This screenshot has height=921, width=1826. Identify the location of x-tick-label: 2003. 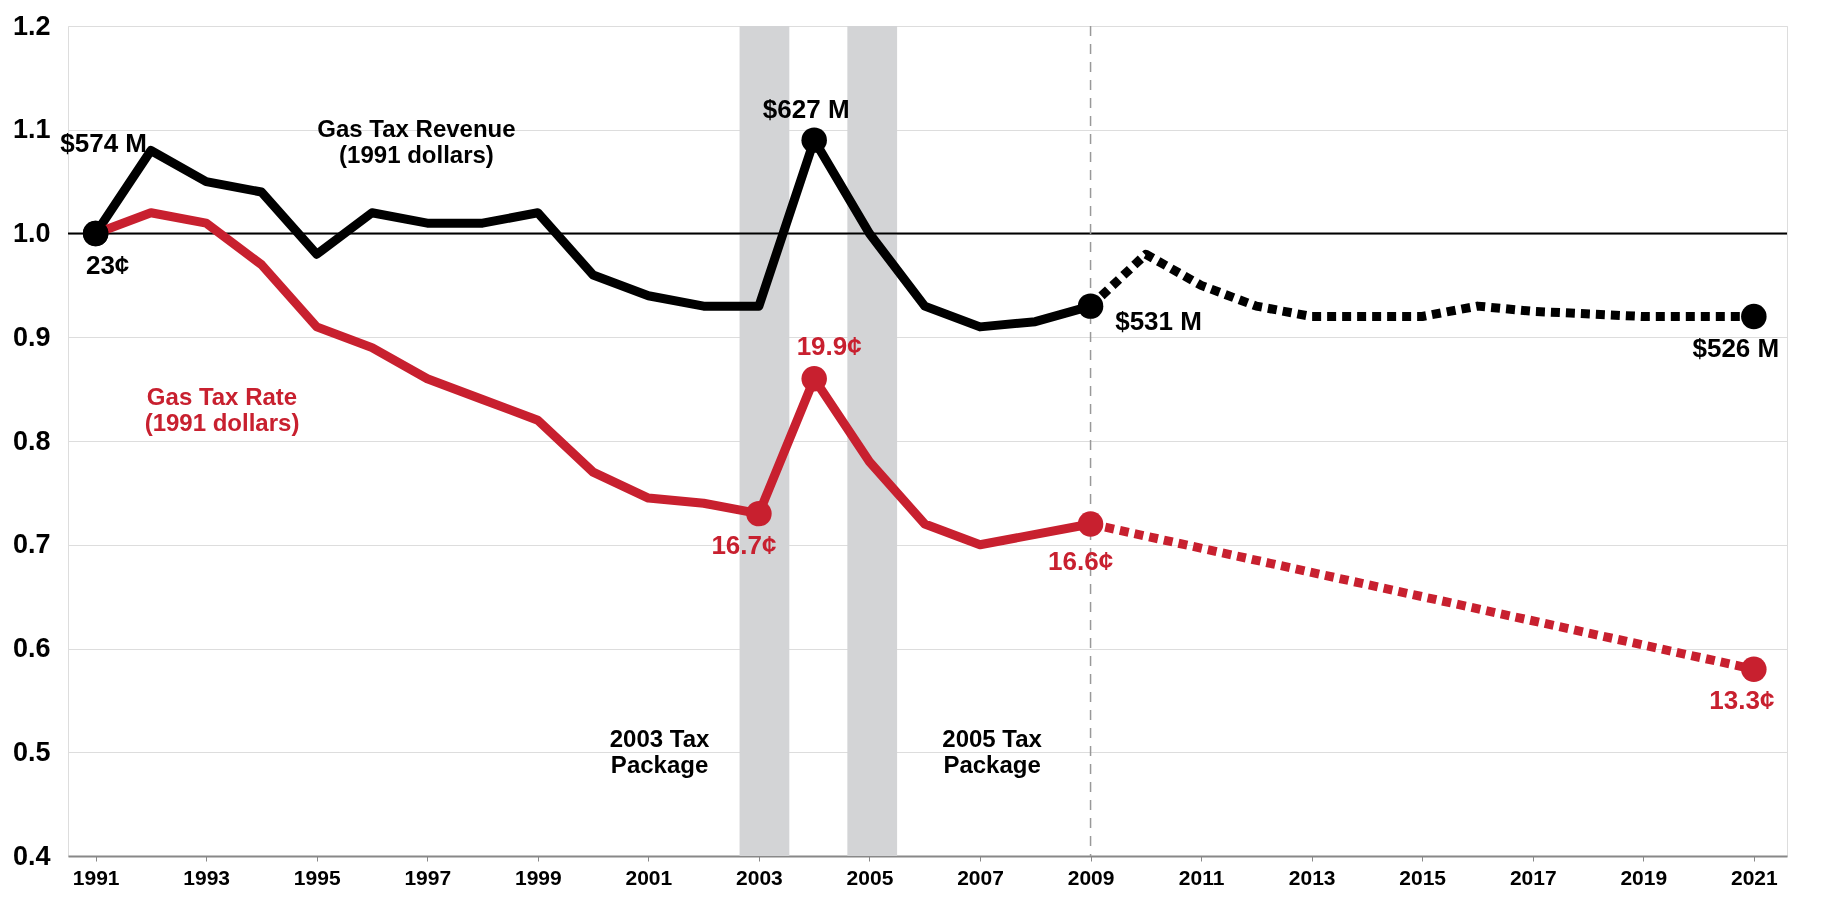
(759, 877).